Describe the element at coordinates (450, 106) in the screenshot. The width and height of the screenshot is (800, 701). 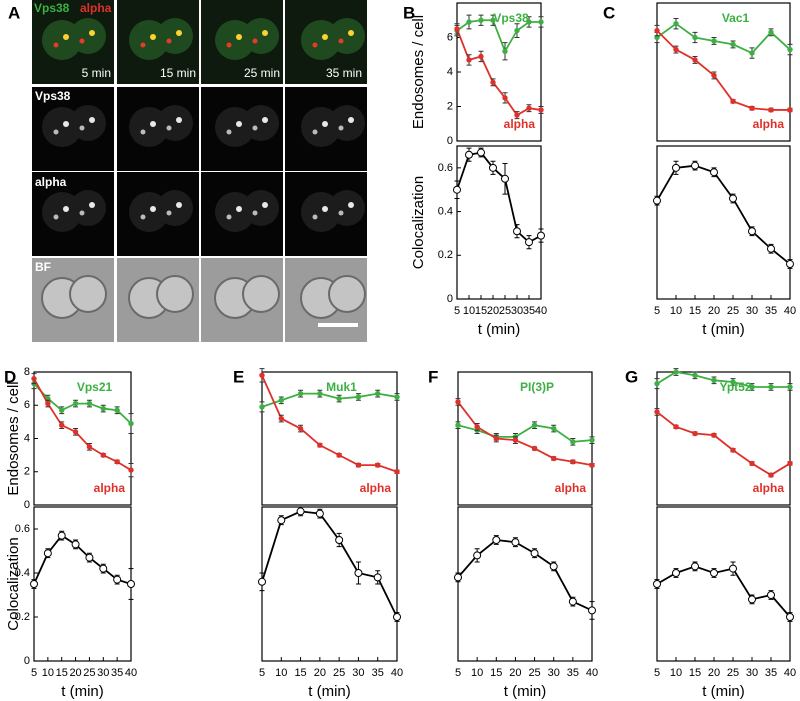
I see `y-tick-label: 2` at that location.